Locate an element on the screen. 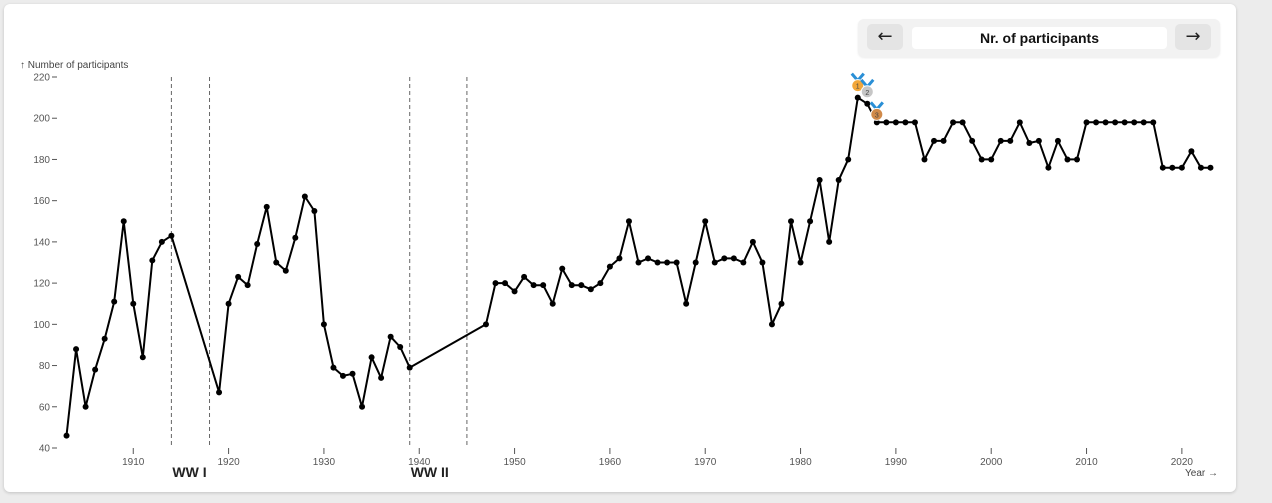 The width and height of the screenshot is (1272, 503). next-metric-button: → is located at coordinates (1193, 37).